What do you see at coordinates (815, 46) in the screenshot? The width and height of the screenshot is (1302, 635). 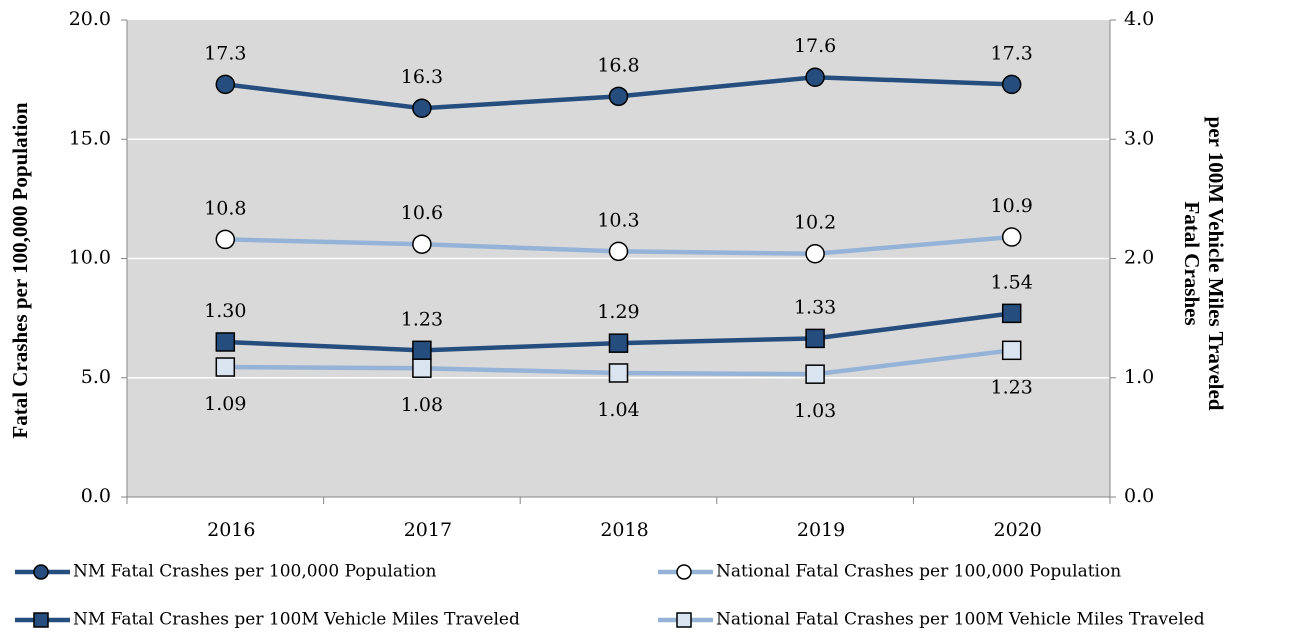 I see `data-label: 17.6` at bounding box center [815, 46].